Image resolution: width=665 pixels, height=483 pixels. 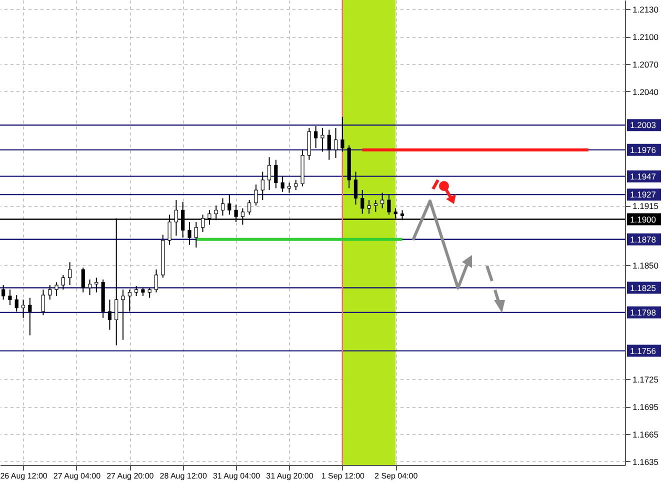 I want to click on y-tick-label: 1.2070, so click(x=645, y=64).